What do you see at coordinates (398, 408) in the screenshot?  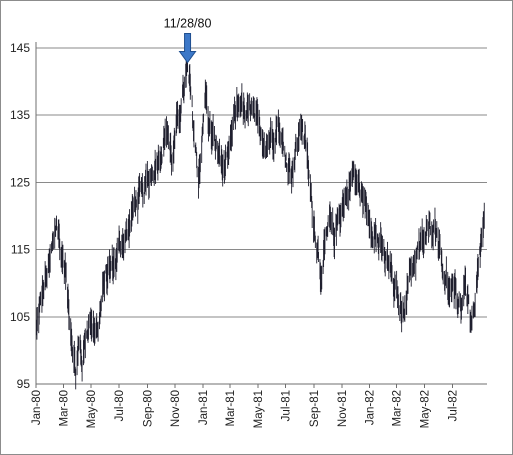 I see `x-tick-label: Mar-82` at bounding box center [398, 408].